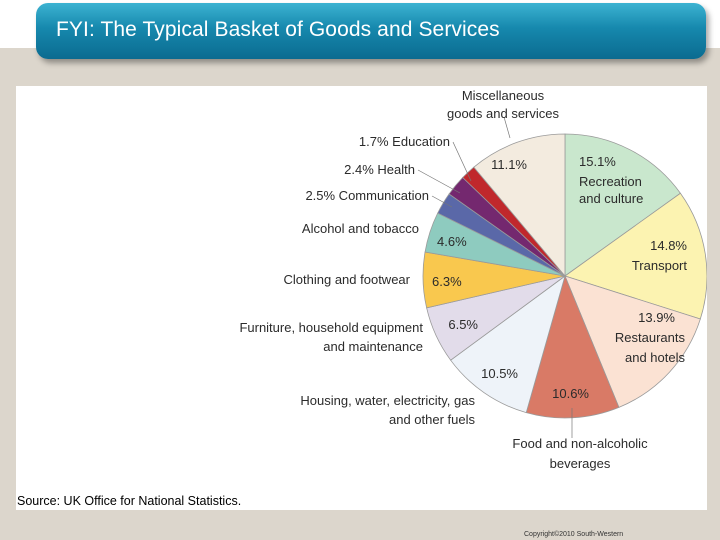  What do you see at coordinates (503, 104) in the screenshot?
I see `slice-label: Miscellaneous goods and services` at bounding box center [503, 104].